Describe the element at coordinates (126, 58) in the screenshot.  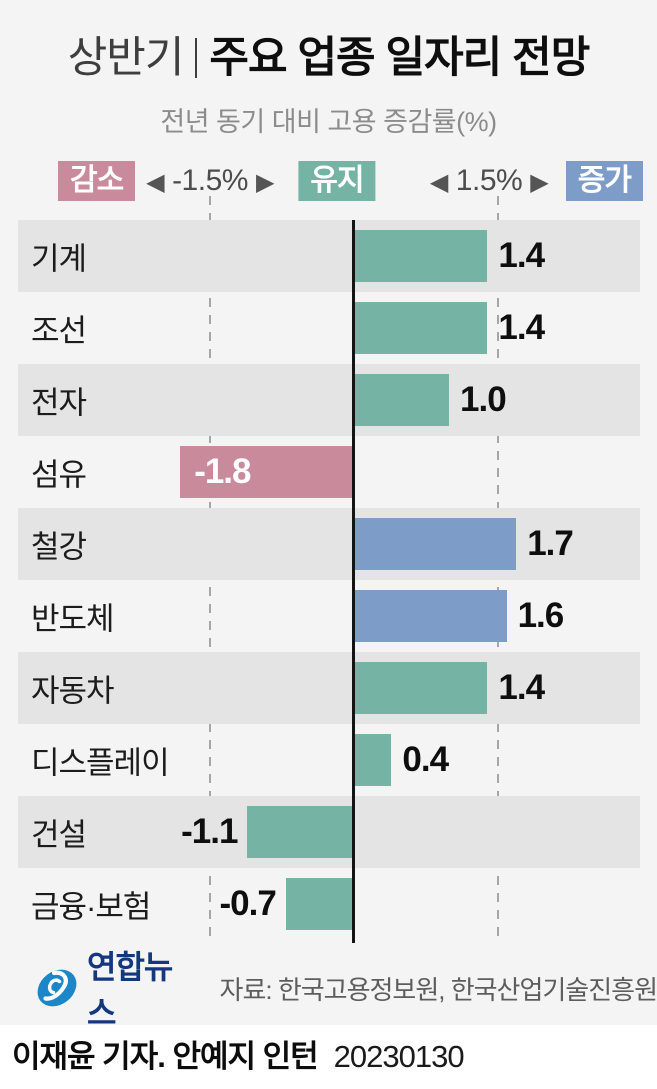
I see `title-prefix: 상반기` at that location.